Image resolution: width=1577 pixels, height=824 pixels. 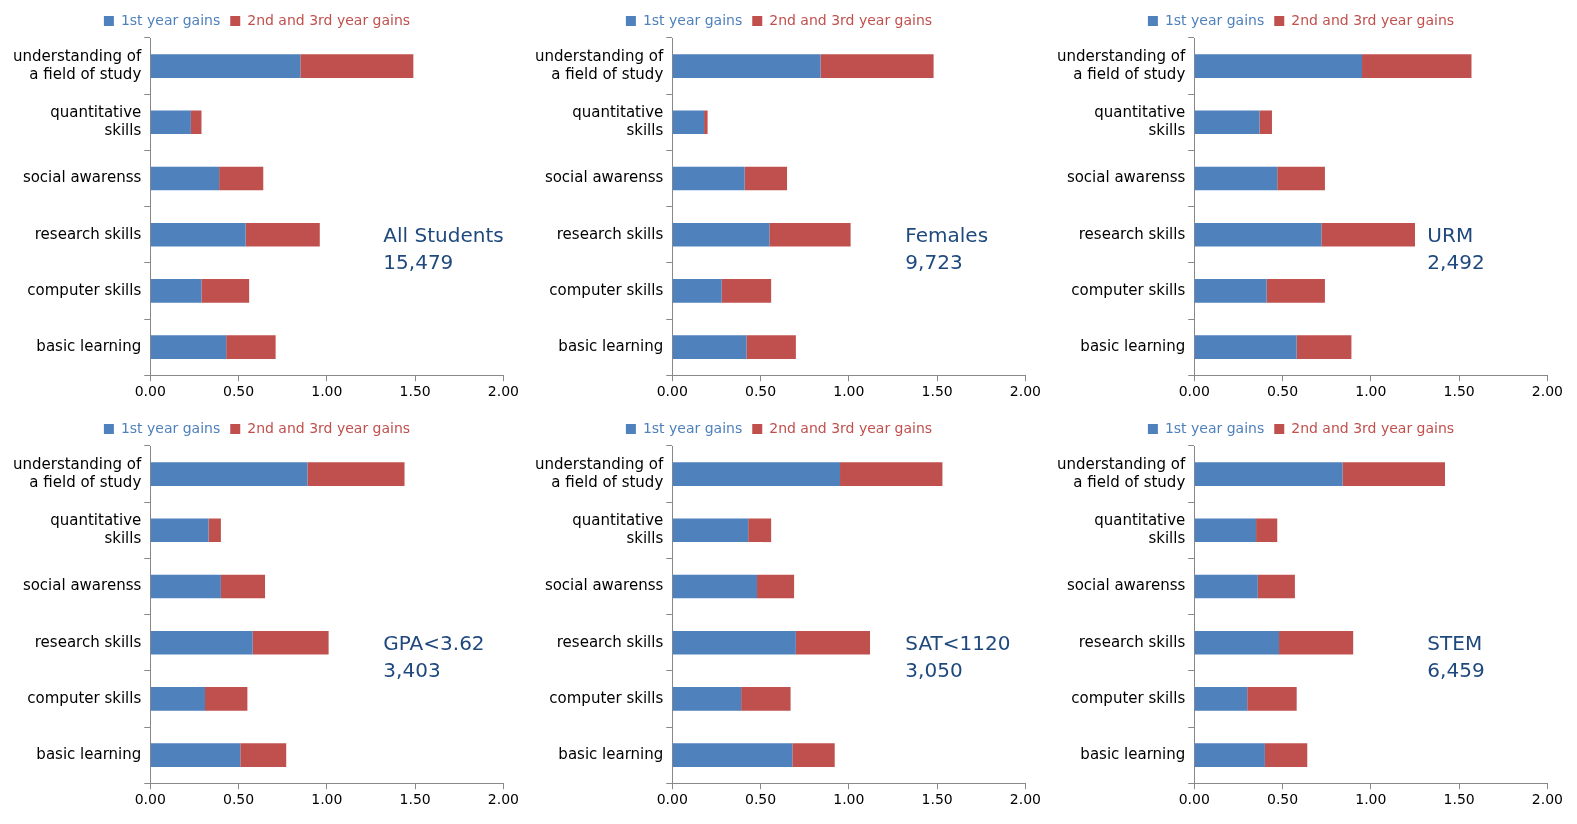 What do you see at coordinates (958, 643) in the screenshot?
I see `annotation: SAT<1120` at bounding box center [958, 643].